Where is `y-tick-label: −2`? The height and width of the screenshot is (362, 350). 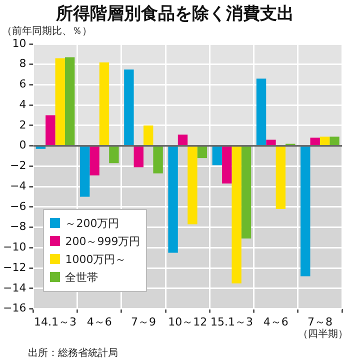
y-tick-label: −2 is located at coordinates (18, 165).